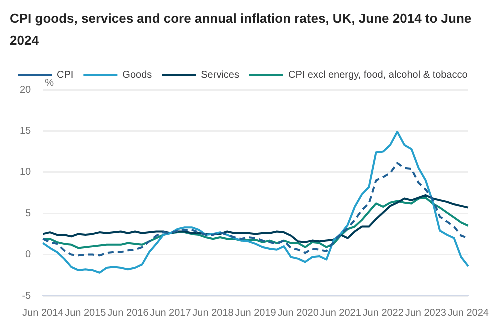 The height and width of the screenshot is (332, 500). Describe the element at coordinates (26, 90) in the screenshot. I see `y-tick-label: 20` at that location.